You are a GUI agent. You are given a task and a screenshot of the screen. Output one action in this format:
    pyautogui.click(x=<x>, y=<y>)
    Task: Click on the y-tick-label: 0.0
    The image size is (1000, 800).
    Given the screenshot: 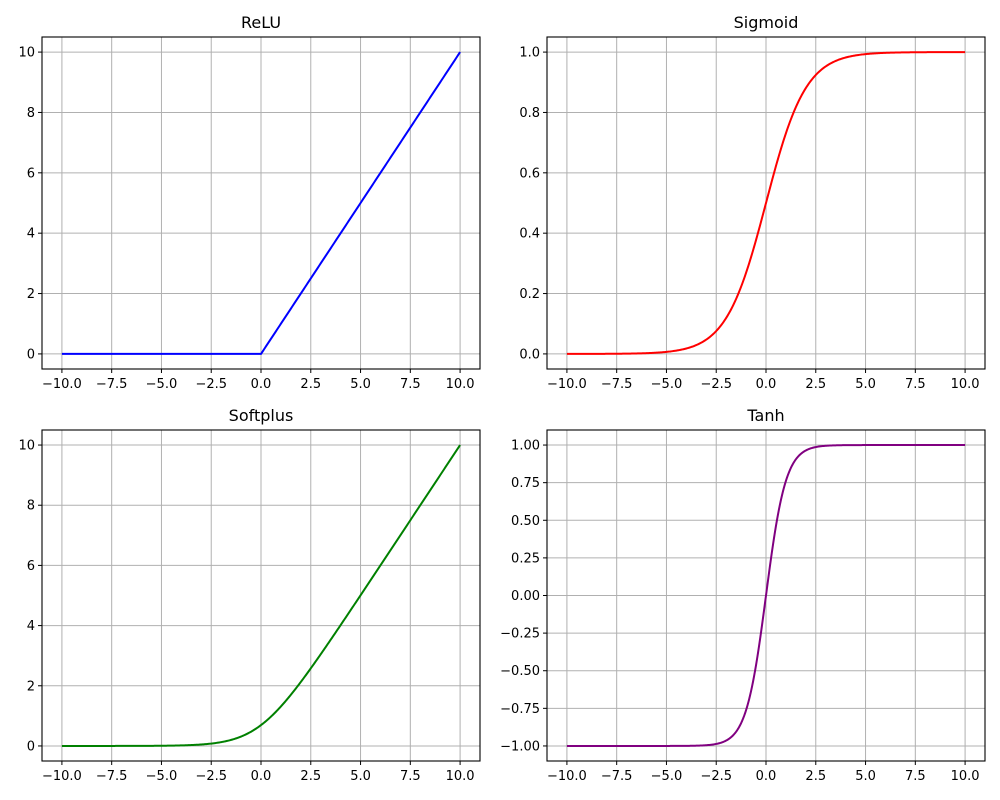 What is the action you would take?
    pyautogui.click(x=529, y=354)
    